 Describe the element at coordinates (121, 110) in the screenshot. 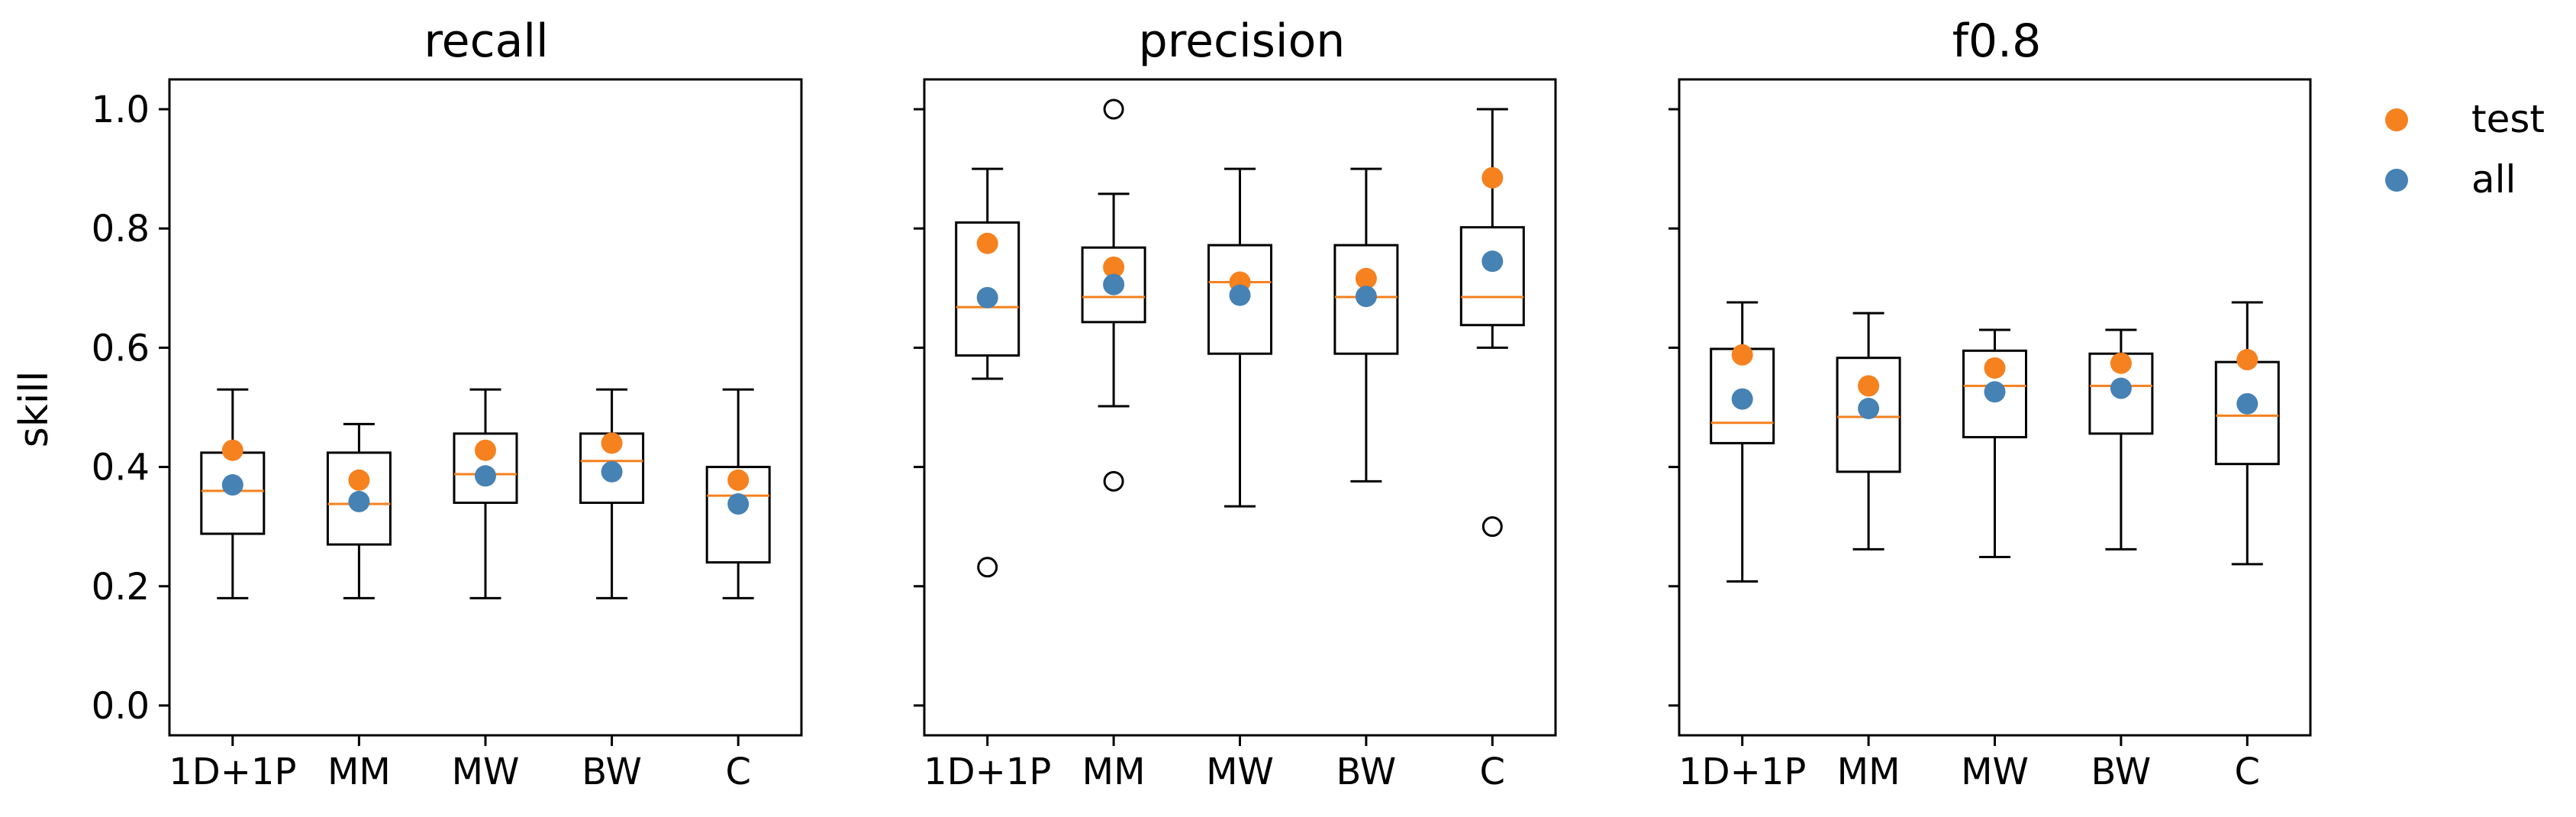

I see `y-tick-label: 1.0` at that location.